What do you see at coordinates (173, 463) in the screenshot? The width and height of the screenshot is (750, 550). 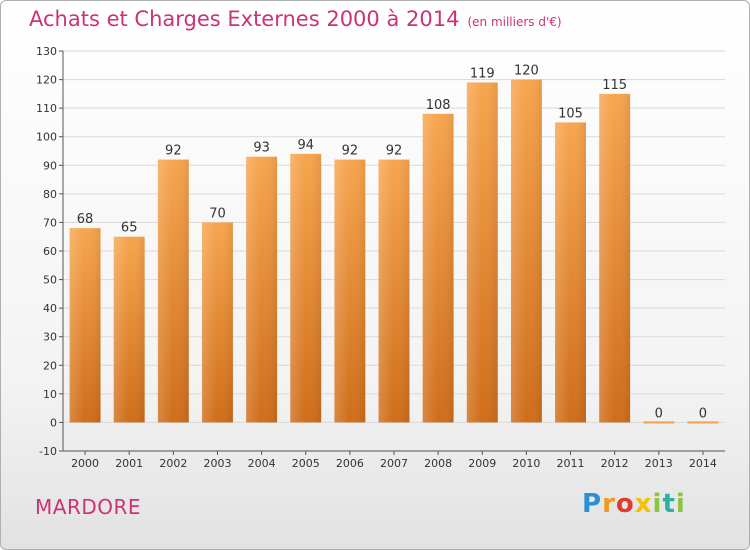 I see `x-tick-label: 2002` at bounding box center [173, 463].